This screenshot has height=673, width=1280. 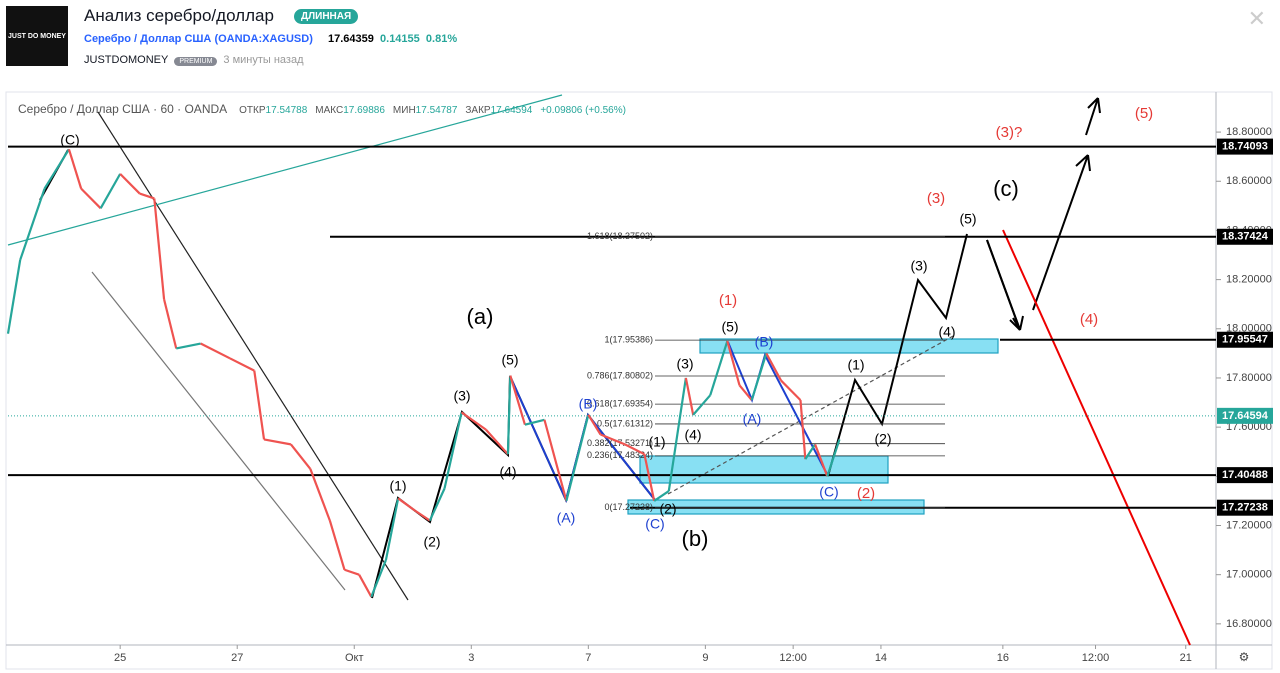 I want to click on fib-label: 0.618(17.69354), so click(x=620, y=404).